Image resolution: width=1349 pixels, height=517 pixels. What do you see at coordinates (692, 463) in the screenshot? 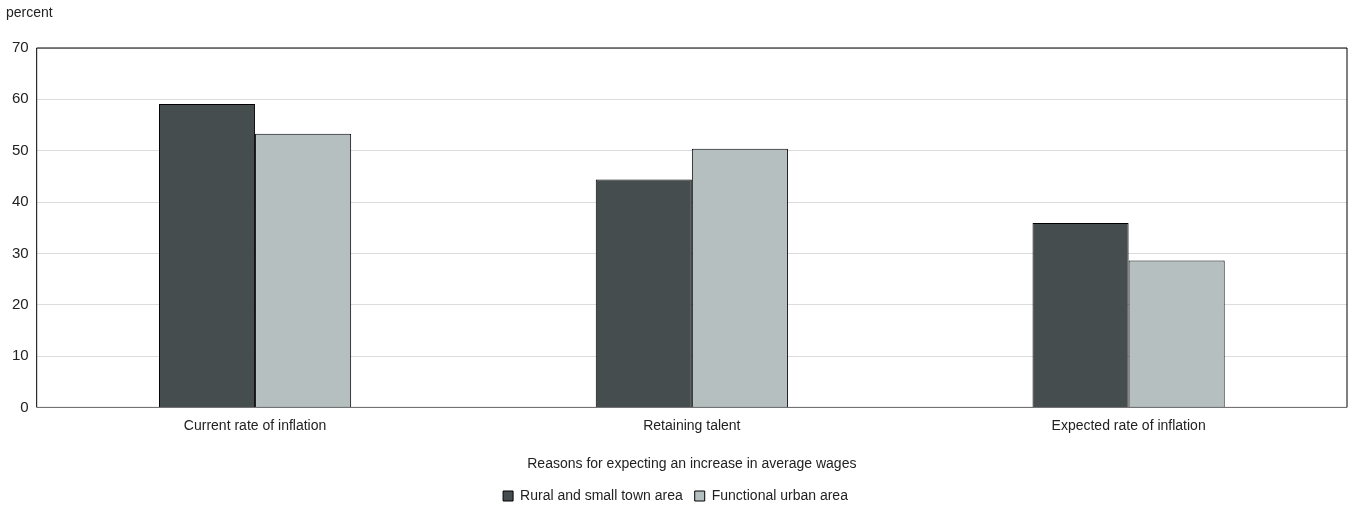
I see `x-axis-title: Reasons for expecting an increase in average wages` at bounding box center [692, 463].